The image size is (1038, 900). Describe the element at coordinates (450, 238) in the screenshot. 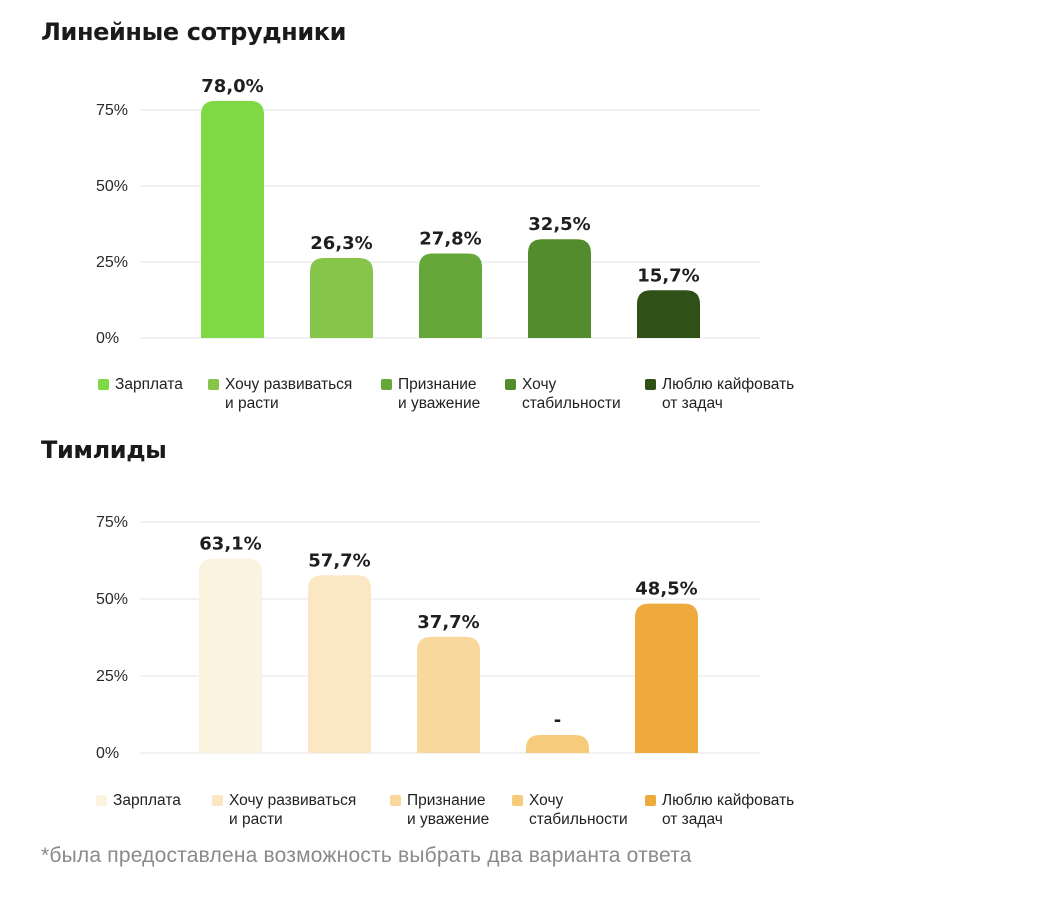

I see `data-label: 27,8%` at that location.